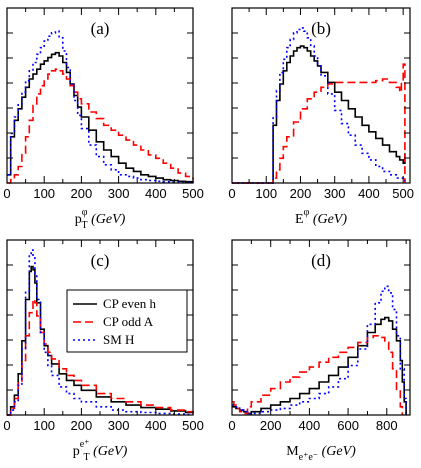 This screenshot has height=468, width=421. Describe the element at coordinates (100, 451) in the screenshot. I see `x-axis-label: pe⁺ T (GeV)` at that location.